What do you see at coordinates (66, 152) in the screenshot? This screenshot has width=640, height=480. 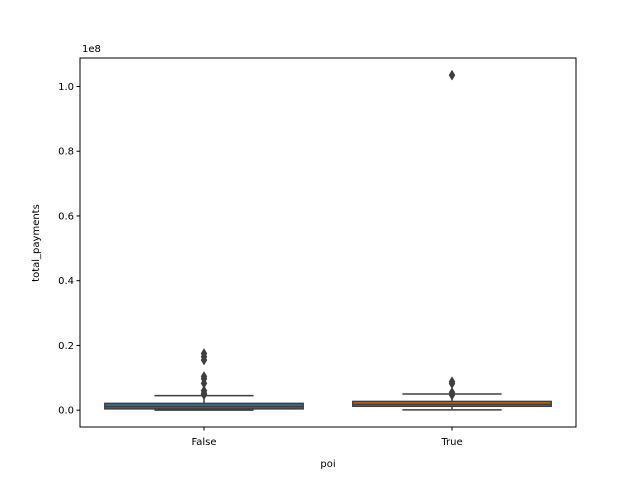 I see `y-tick-label: 0.8` at bounding box center [66, 152].